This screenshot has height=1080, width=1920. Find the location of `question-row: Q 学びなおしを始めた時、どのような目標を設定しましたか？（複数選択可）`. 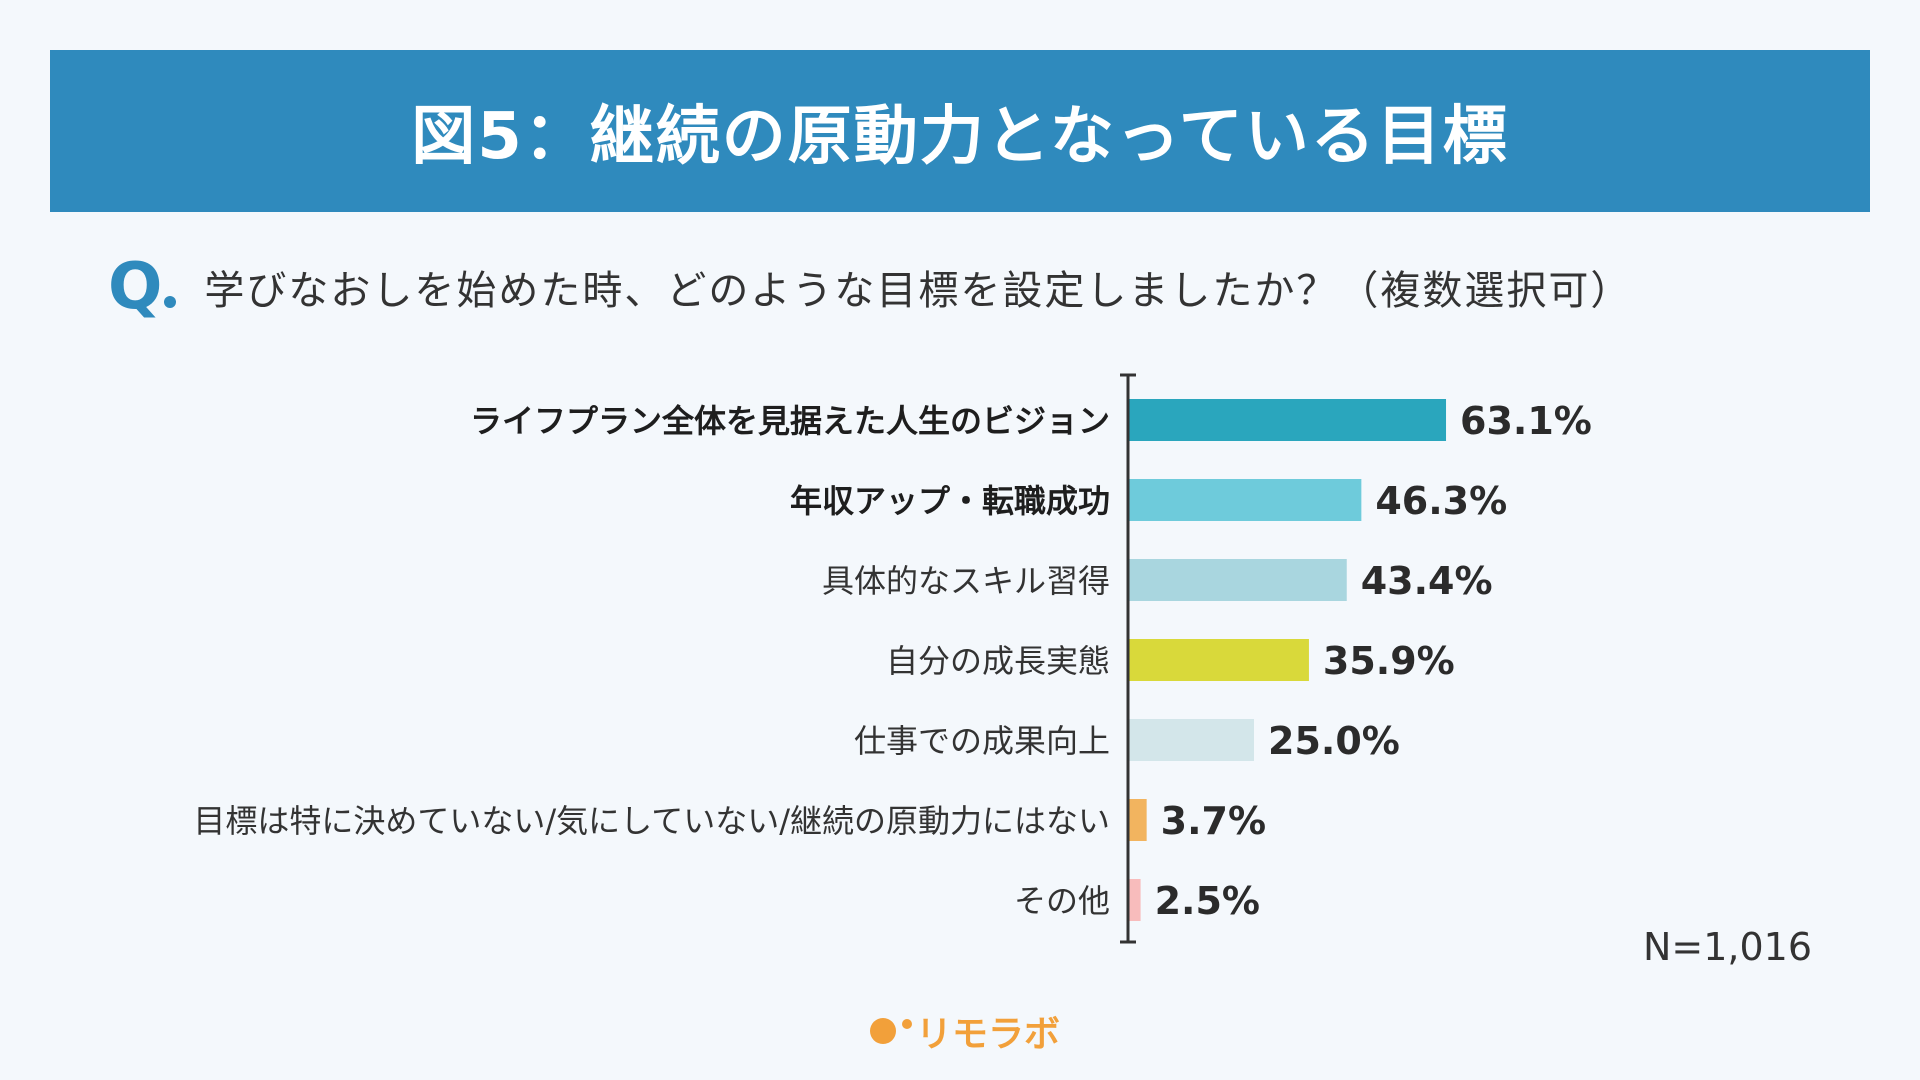

question-row: Q 学びなおしを始めた時、どのような目標を設定しましたか？（複数選択可） is located at coordinates (870, 287).